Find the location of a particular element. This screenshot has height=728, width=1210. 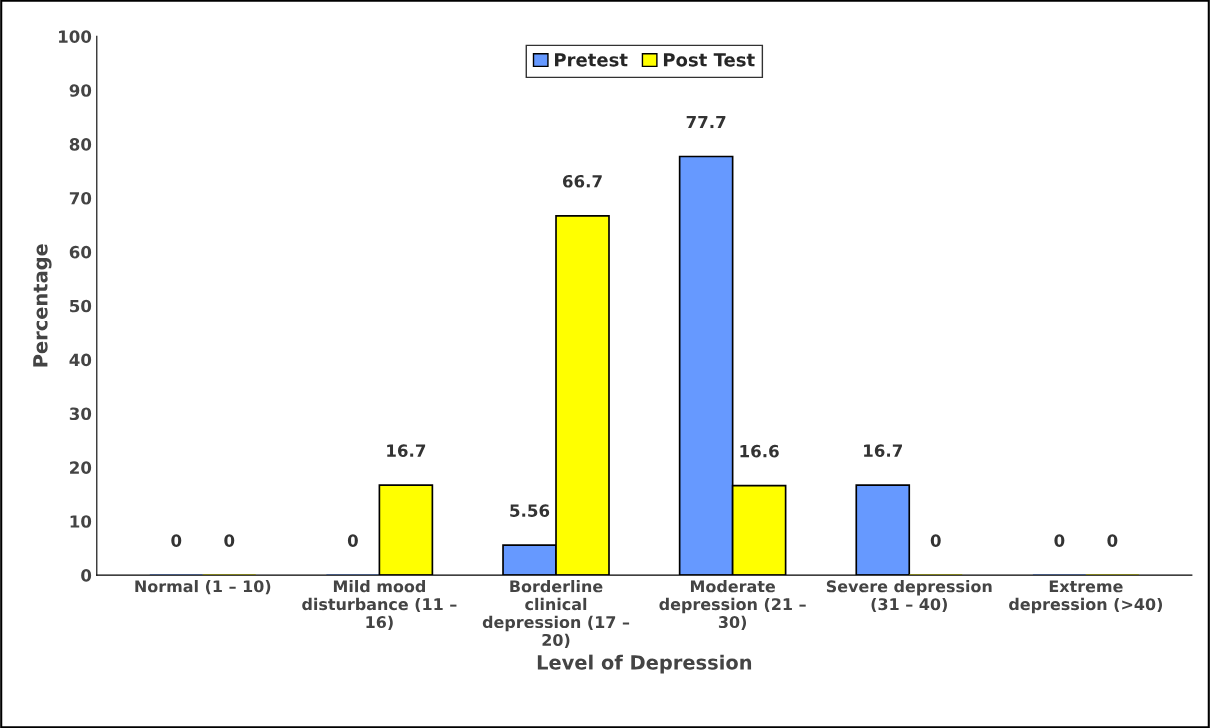

x-tick-label: Borderline clinical depression (17 – 20) is located at coordinates (556, 613).